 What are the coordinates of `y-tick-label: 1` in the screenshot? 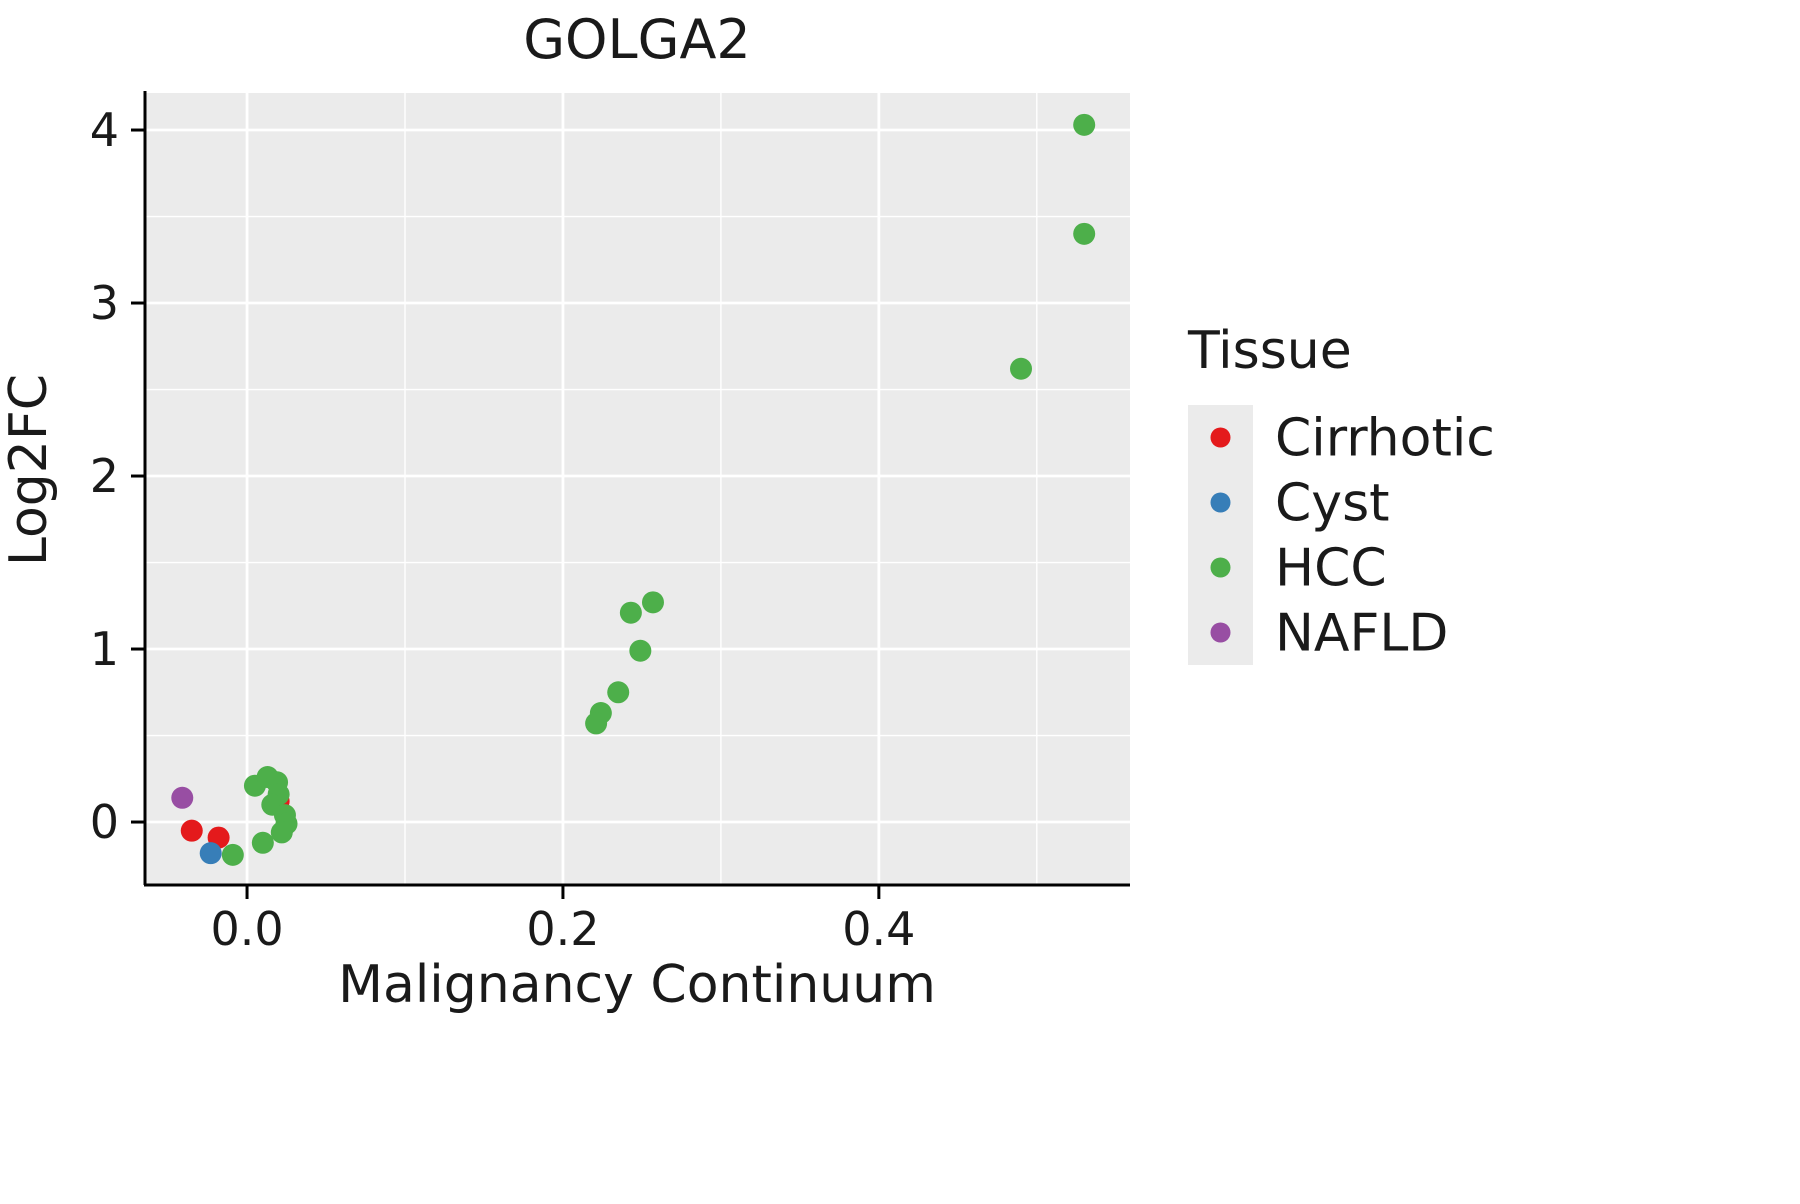 It's located at (104, 649).